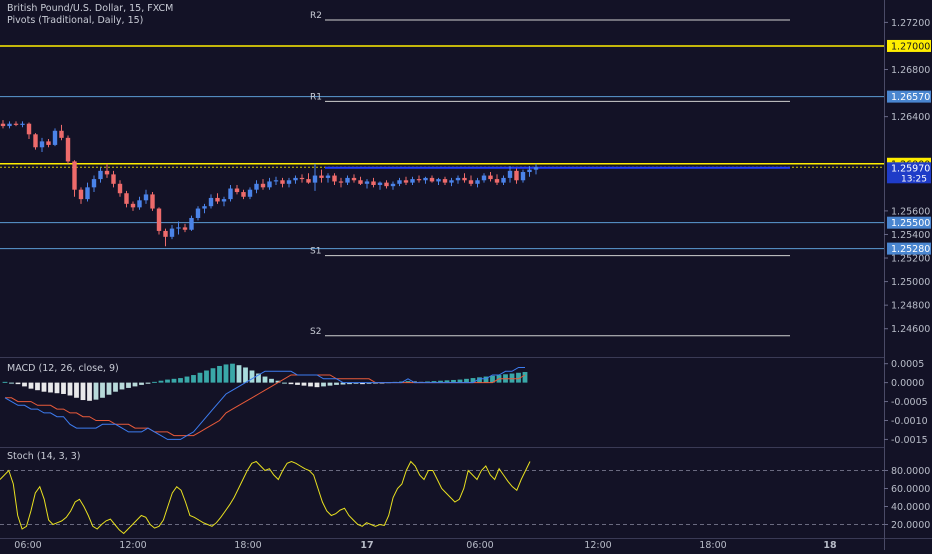 The width and height of the screenshot is (932, 554). I want to click on symbol-title: British Pound/U.S. Dollar, 15, FXCM, so click(90, 8).